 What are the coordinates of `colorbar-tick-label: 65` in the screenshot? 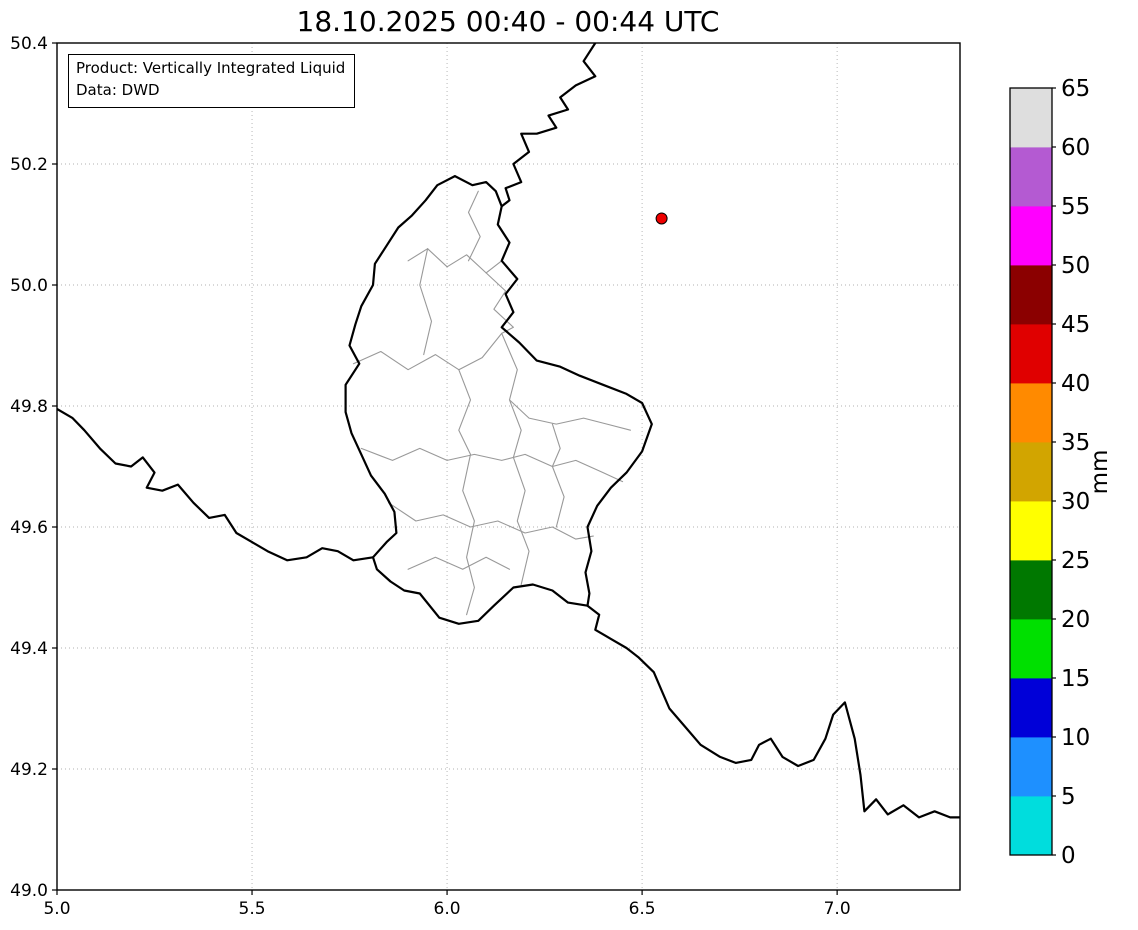 It's located at (1075, 89).